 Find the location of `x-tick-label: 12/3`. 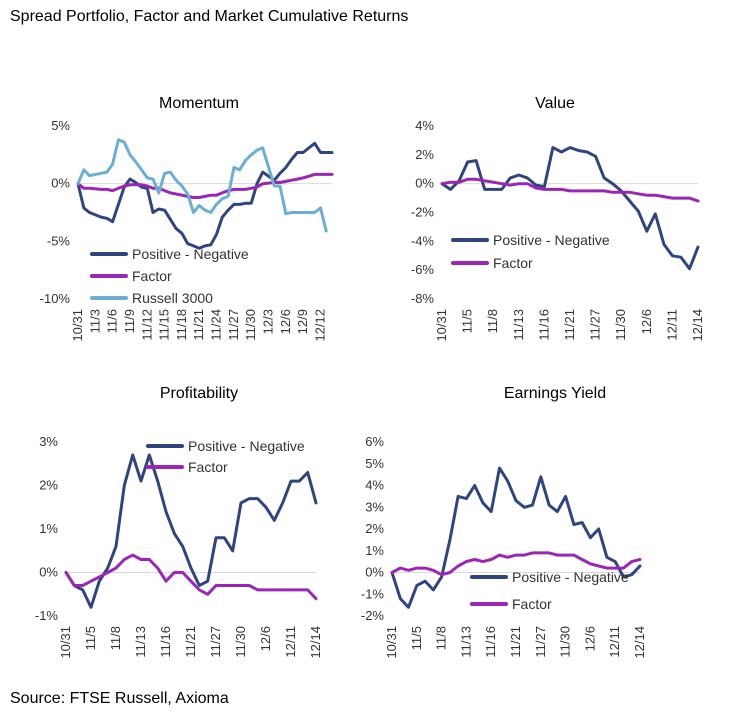

x-tick-label: 12/3 is located at coordinates (268, 321).